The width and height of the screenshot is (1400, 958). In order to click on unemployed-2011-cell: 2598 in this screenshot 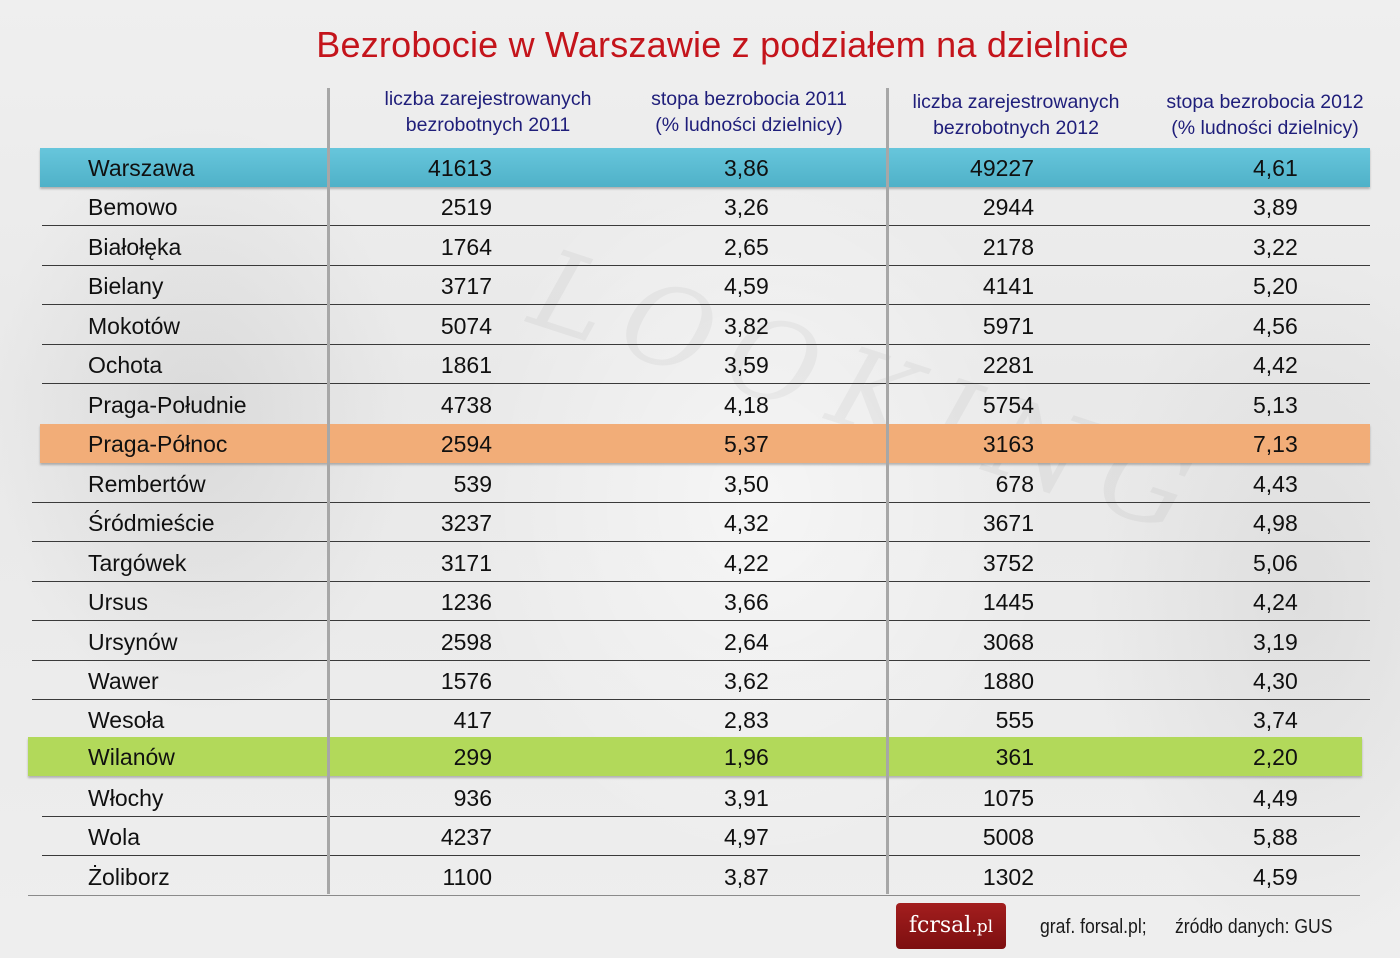, I will do `click(466, 642)`.